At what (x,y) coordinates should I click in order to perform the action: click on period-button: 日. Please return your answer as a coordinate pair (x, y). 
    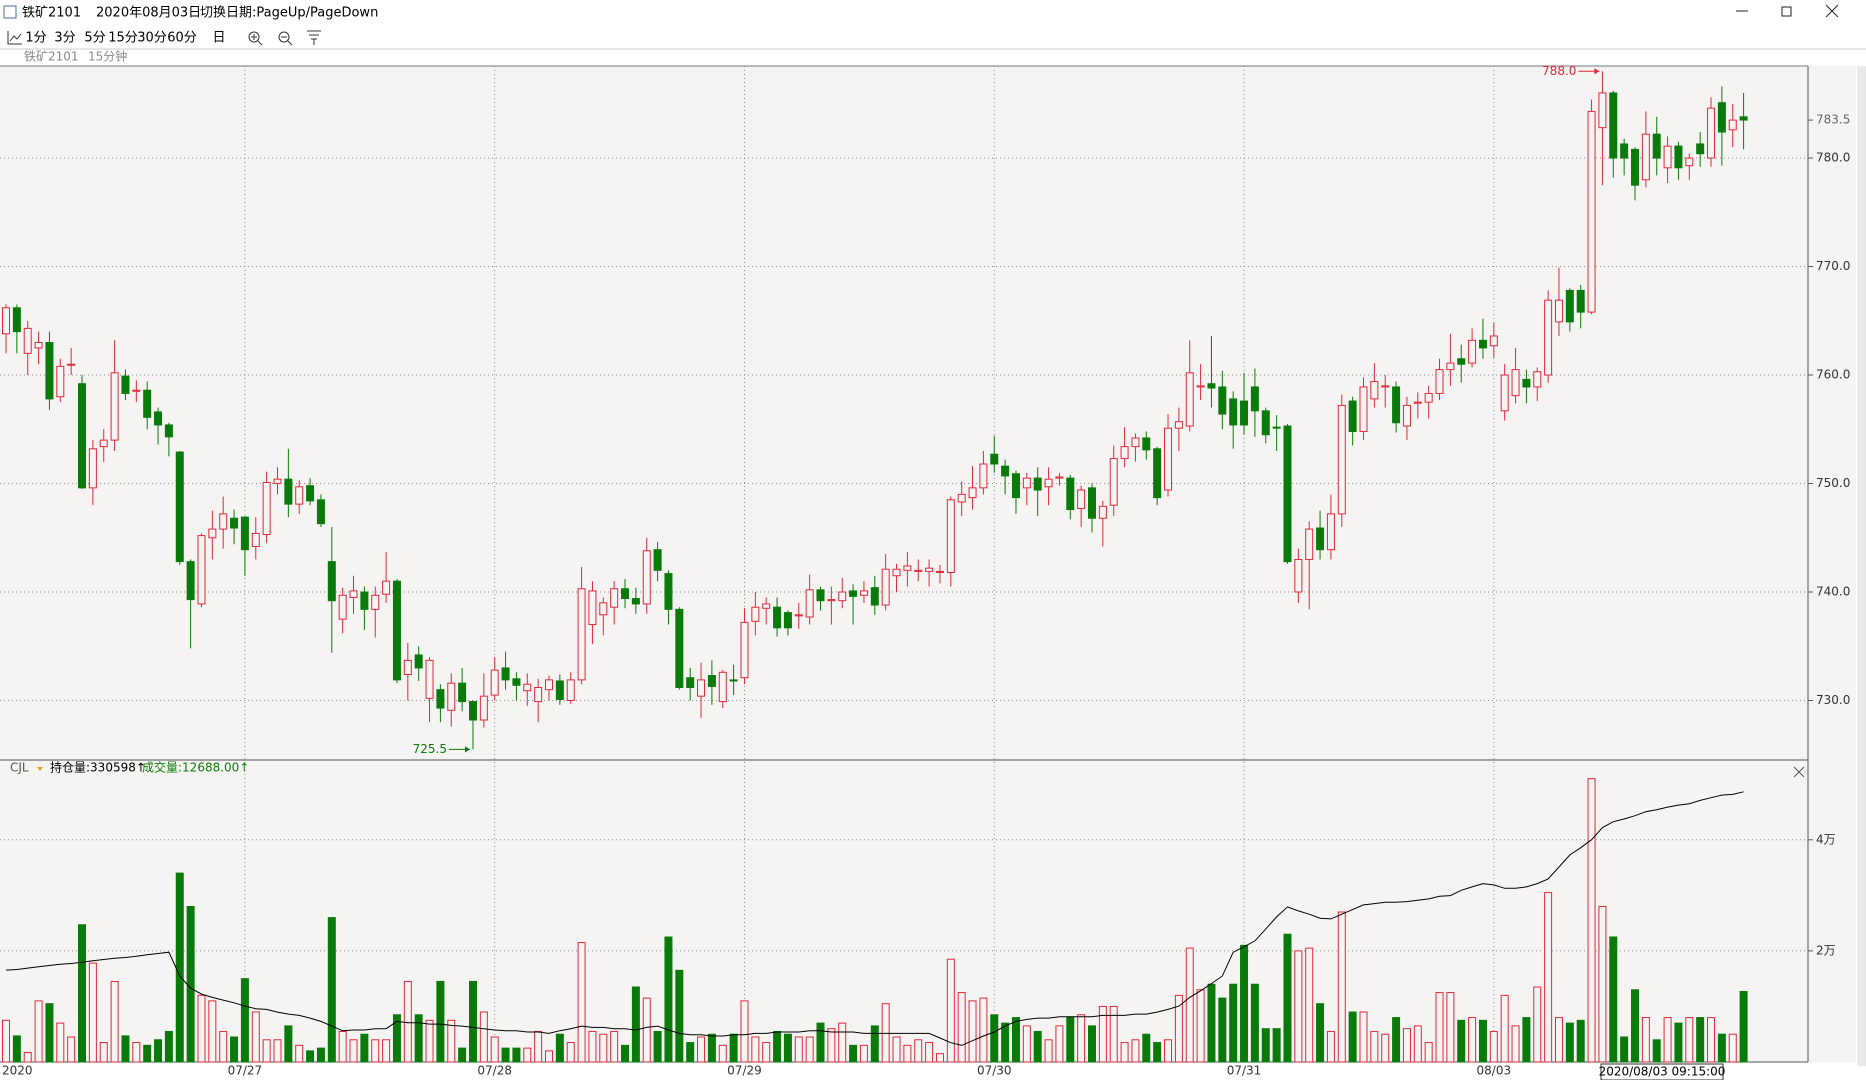
    Looking at the image, I should click on (218, 38).